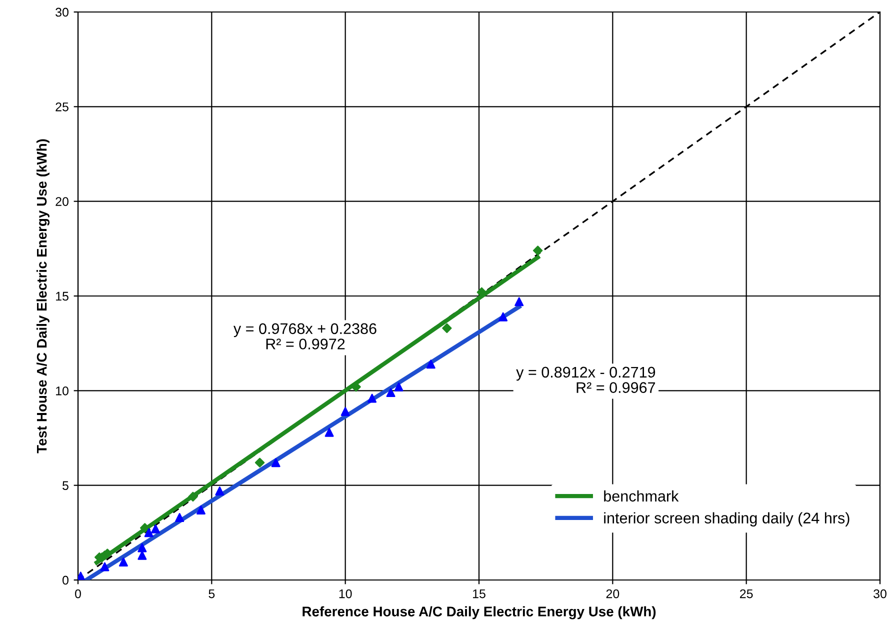 The image size is (891, 639). What do you see at coordinates (62, 107) in the screenshot?
I see `y-tick-label: 25` at bounding box center [62, 107].